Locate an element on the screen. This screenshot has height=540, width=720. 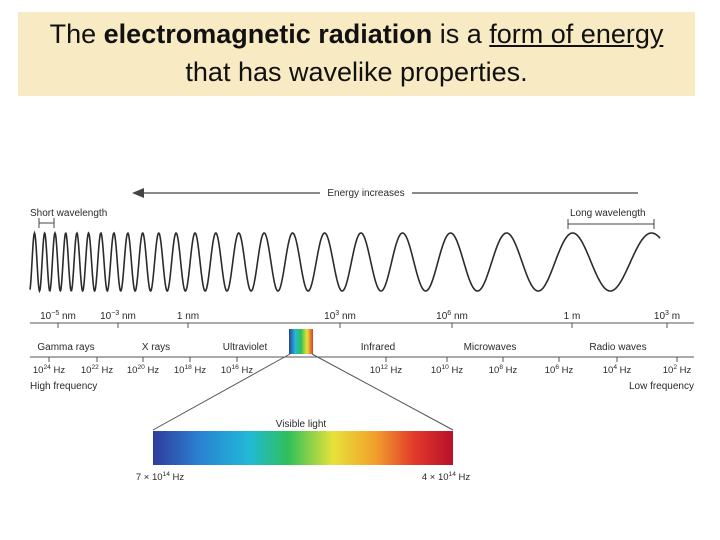
title-line-2: that has wavelike properties. is located at coordinates (356, 72).